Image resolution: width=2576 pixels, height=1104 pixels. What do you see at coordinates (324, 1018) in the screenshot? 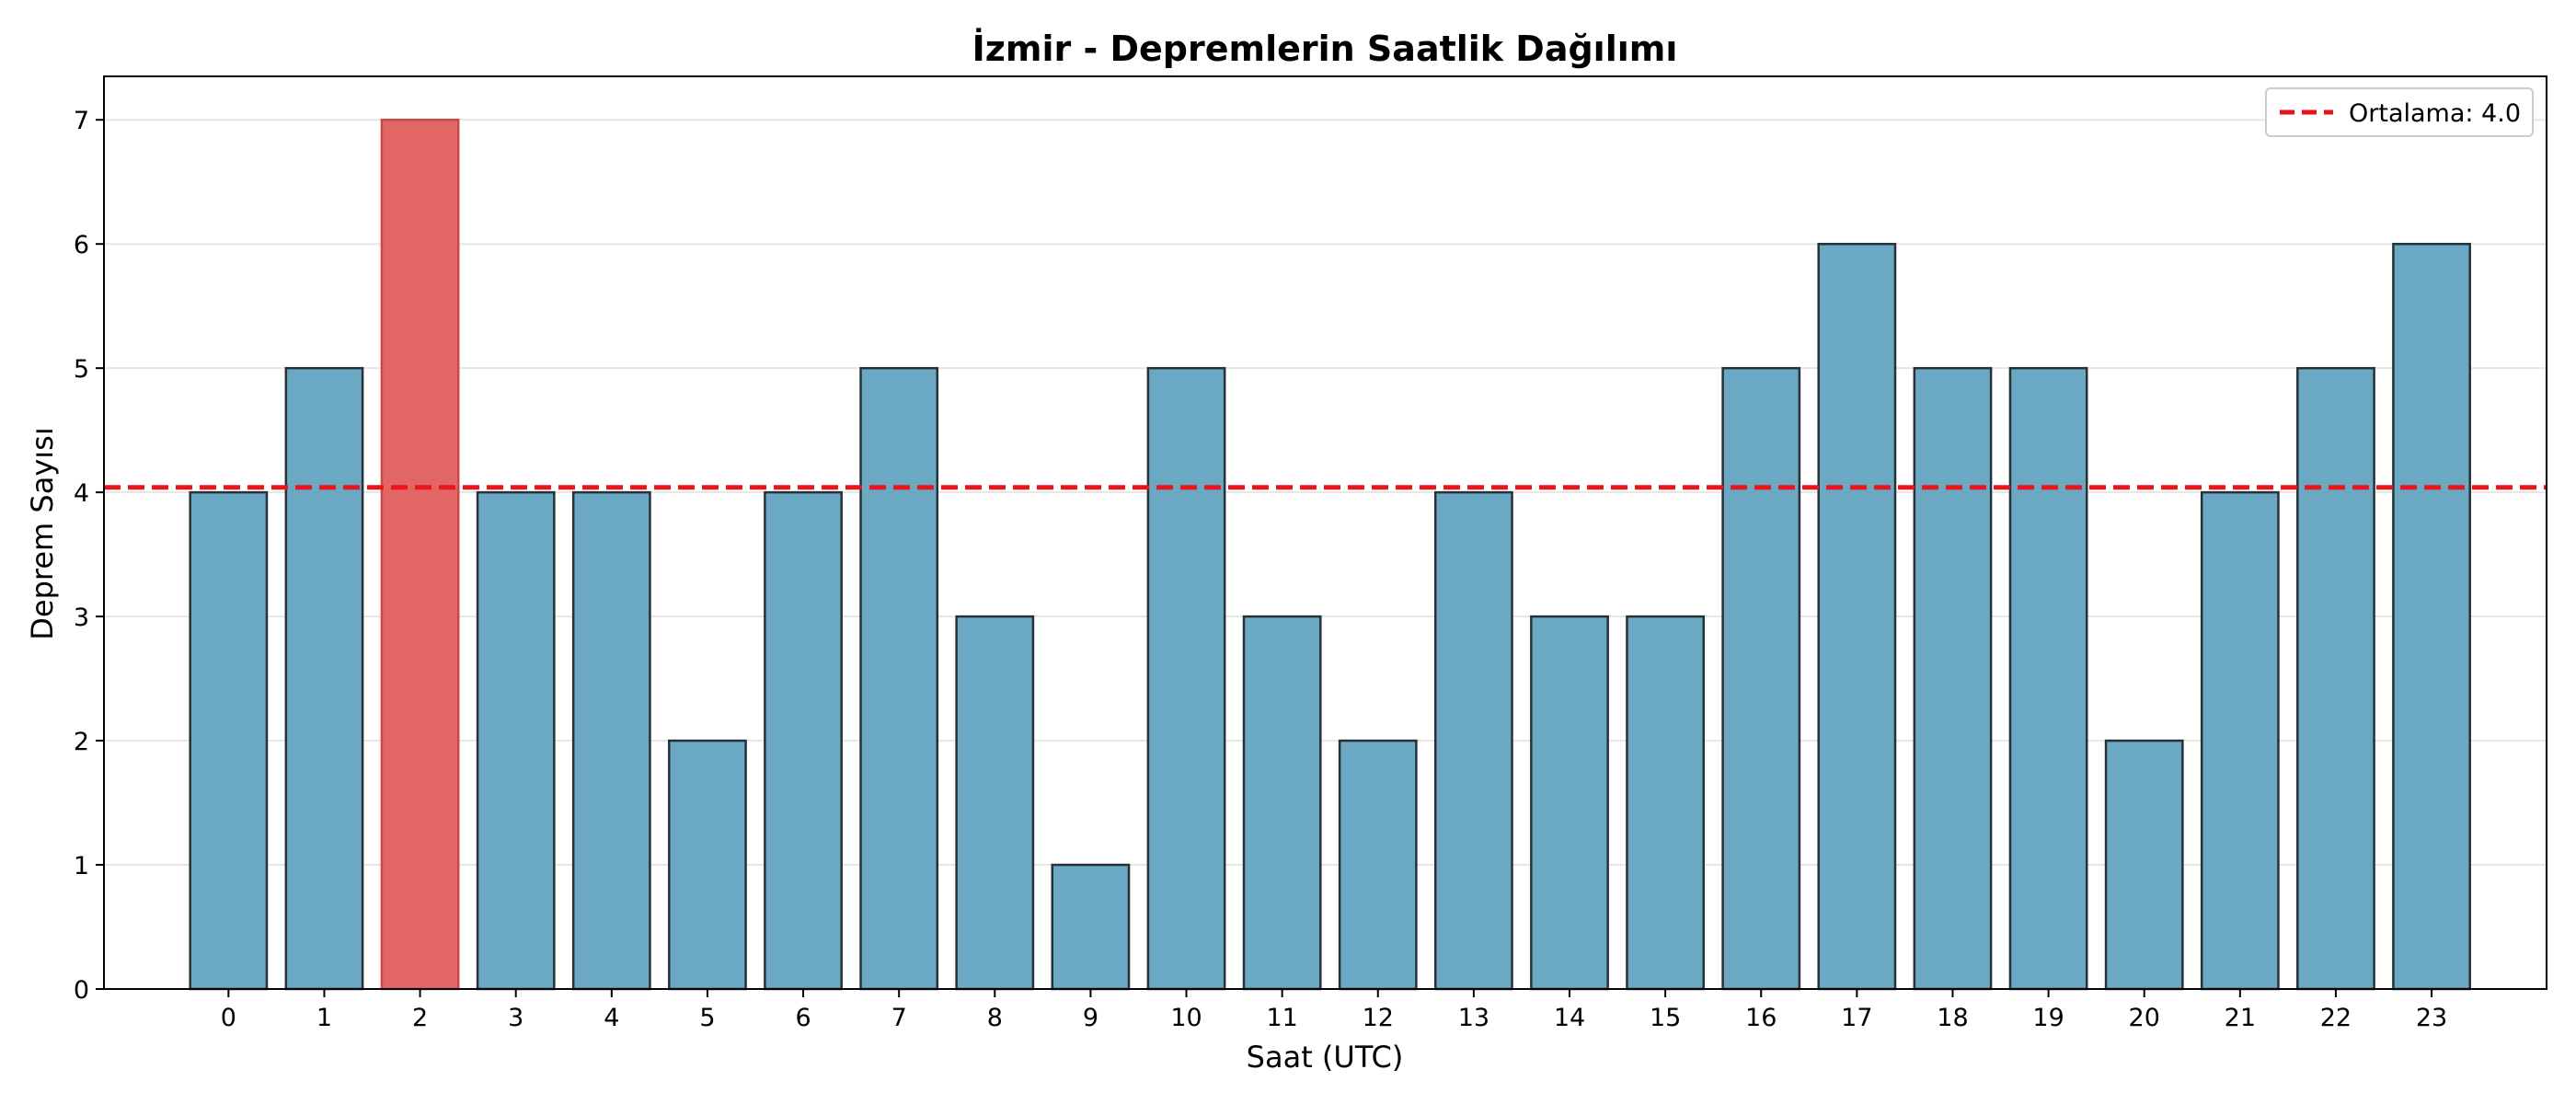
I see `x-tick-label: 1` at bounding box center [324, 1018].